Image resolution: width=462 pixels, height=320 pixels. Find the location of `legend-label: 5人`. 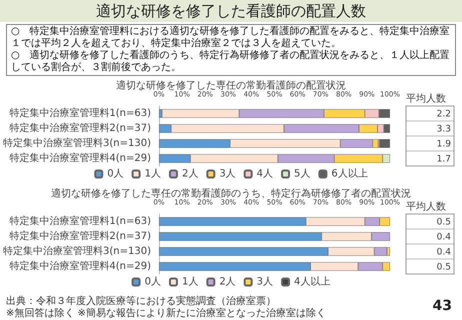

legend-label: 5人 is located at coordinates (302, 174).